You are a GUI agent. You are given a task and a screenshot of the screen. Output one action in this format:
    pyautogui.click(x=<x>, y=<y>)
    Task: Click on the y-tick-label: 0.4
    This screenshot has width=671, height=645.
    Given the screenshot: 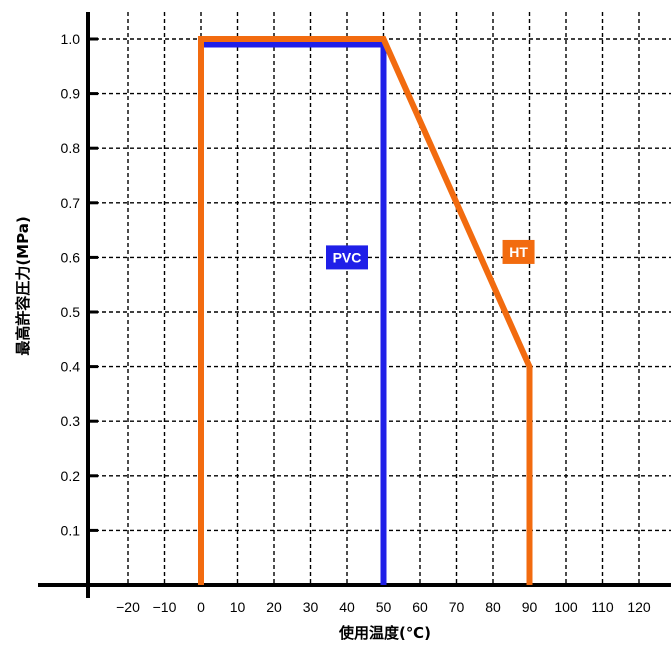 What is the action you would take?
    pyautogui.click(x=71, y=367)
    